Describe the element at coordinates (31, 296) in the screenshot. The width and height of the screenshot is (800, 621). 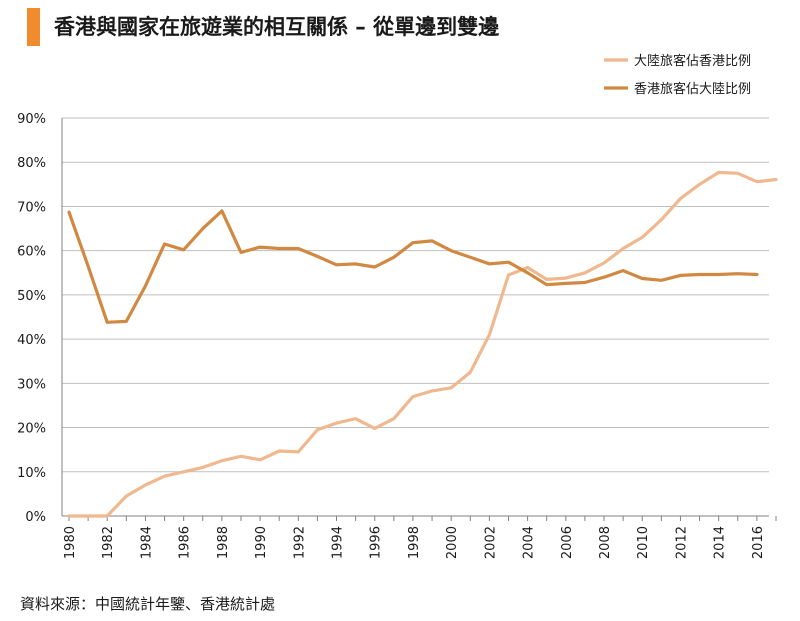
I see `y-tick-label: 50%` at that location.